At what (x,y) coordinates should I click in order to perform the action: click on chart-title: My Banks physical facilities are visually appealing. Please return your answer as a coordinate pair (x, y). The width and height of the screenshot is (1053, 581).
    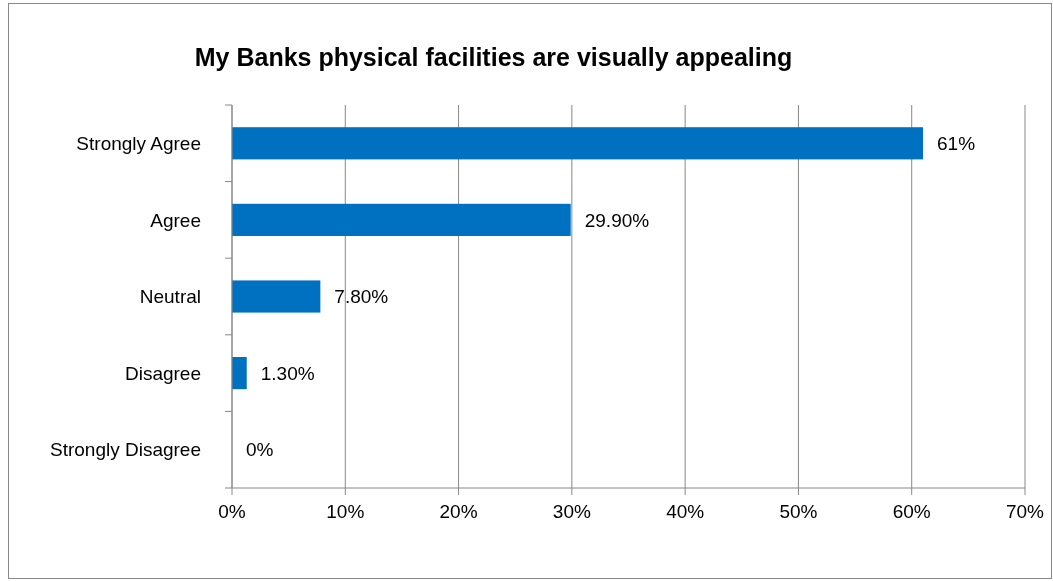
    Looking at the image, I should click on (493, 57).